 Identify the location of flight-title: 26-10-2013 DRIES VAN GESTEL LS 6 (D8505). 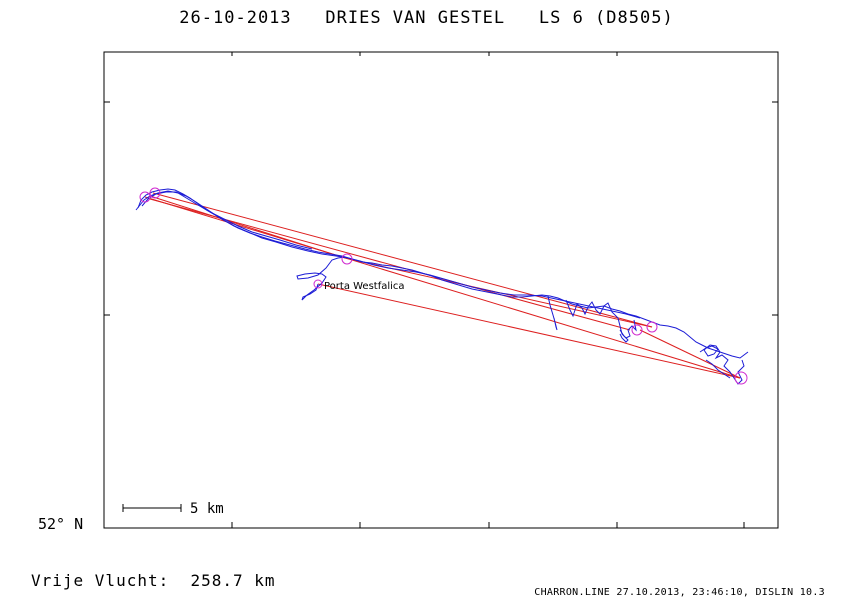
(426, 18).